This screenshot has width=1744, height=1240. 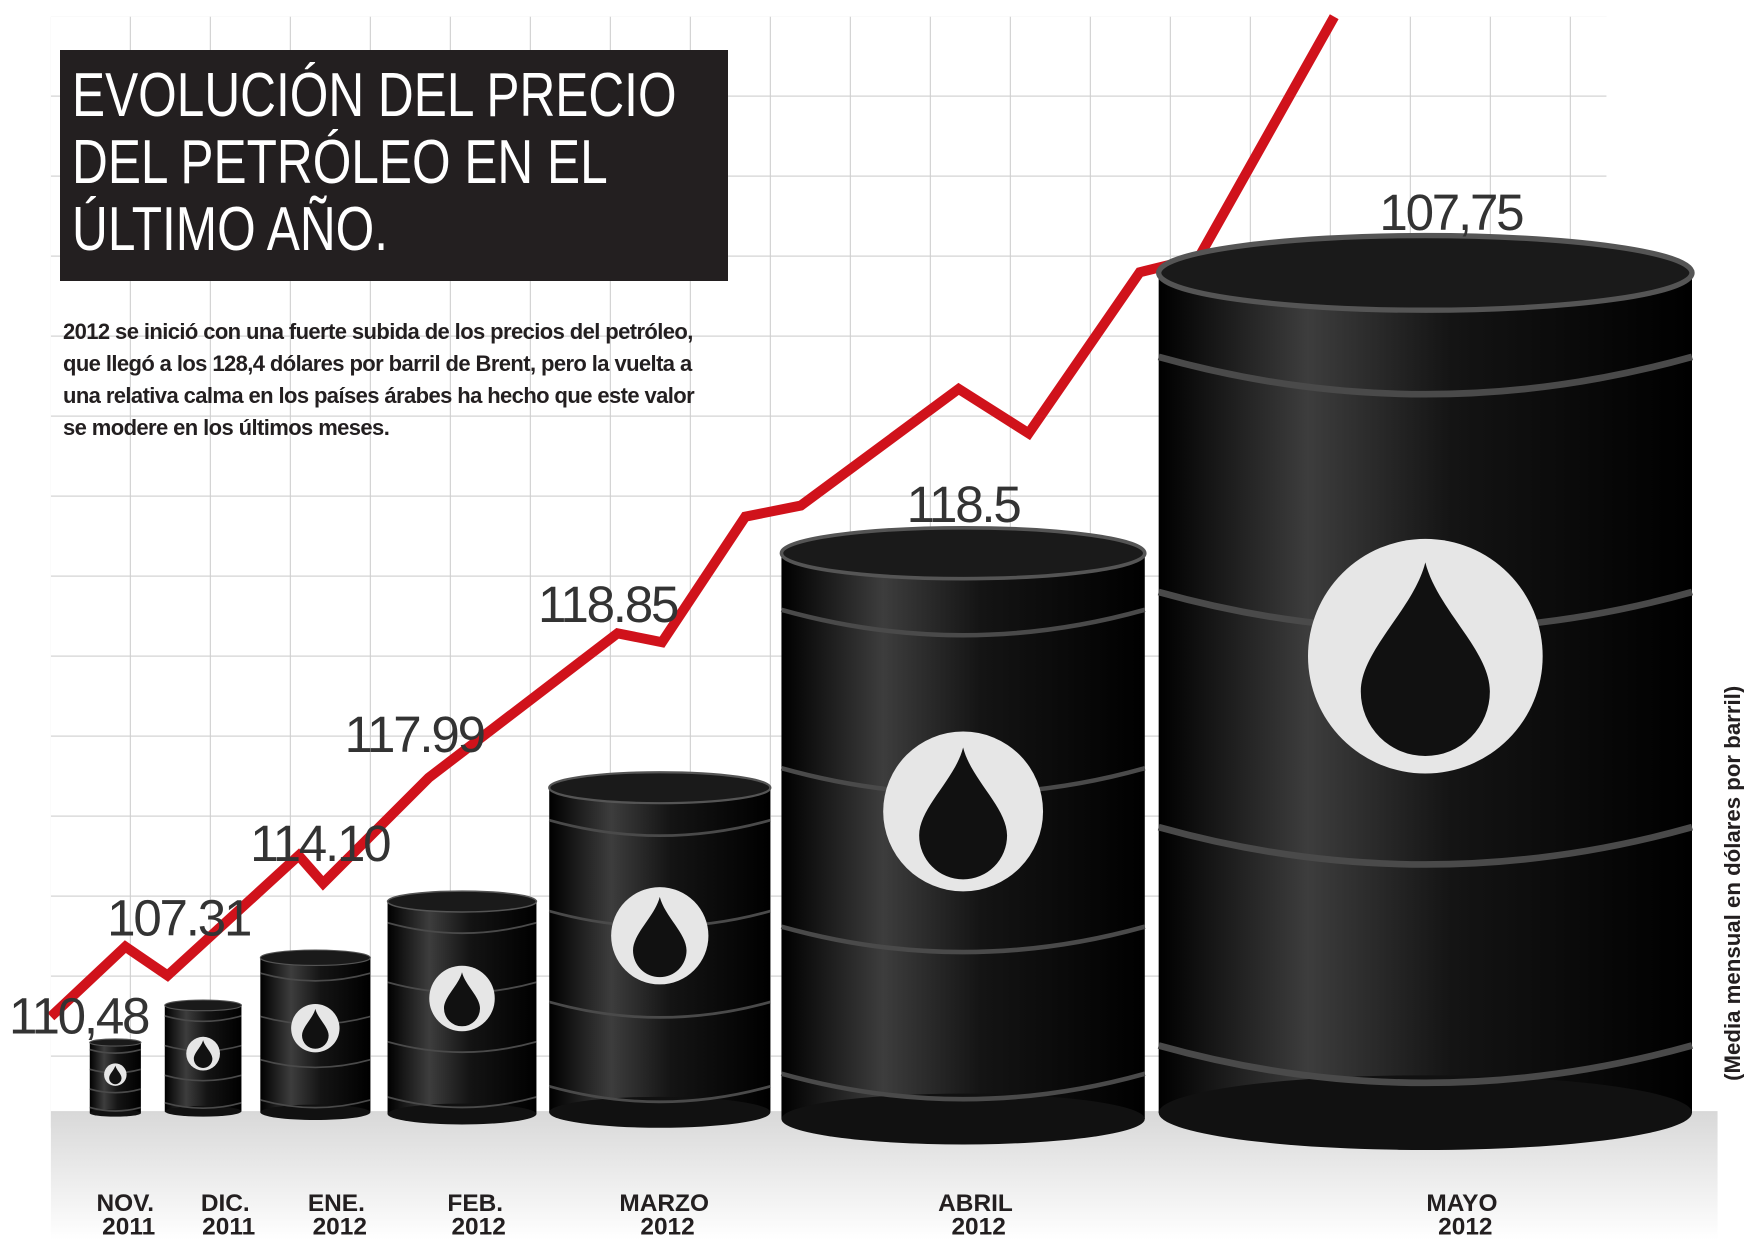 I want to click on x-tick-label: MAYO 2012, so click(x=1465, y=1215).